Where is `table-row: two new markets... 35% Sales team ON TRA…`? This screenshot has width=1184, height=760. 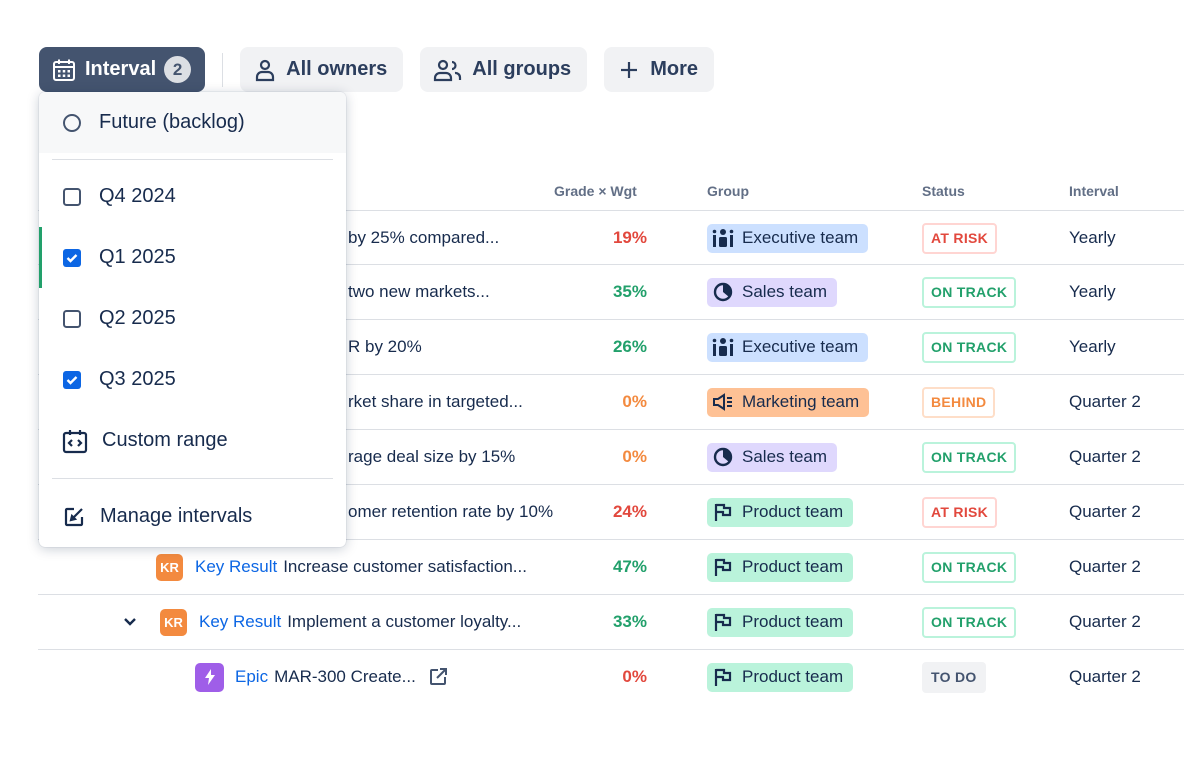
table-row: two new markets... 35% Sales team ON TRA… is located at coordinates (611, 292).